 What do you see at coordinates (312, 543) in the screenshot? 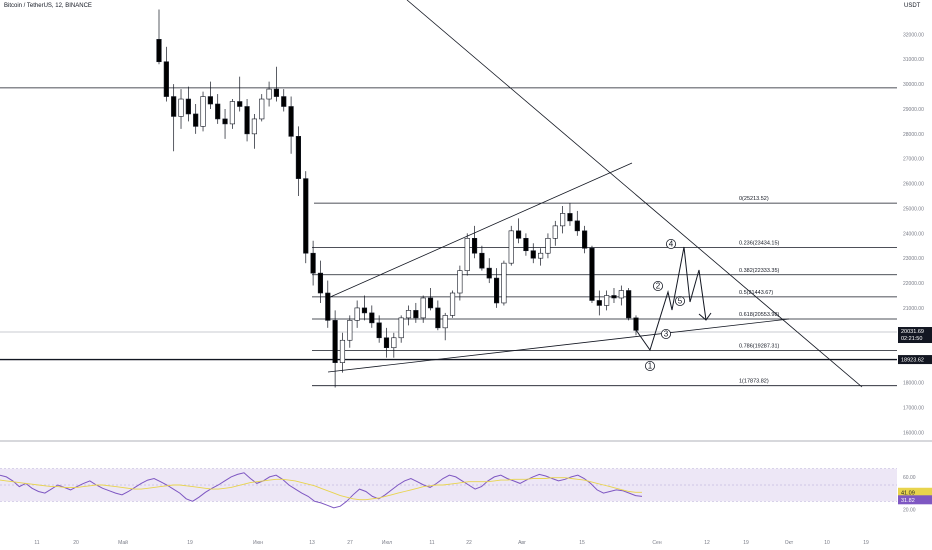
I see `x-tick-label: 13` at bounding box center [312, 543].